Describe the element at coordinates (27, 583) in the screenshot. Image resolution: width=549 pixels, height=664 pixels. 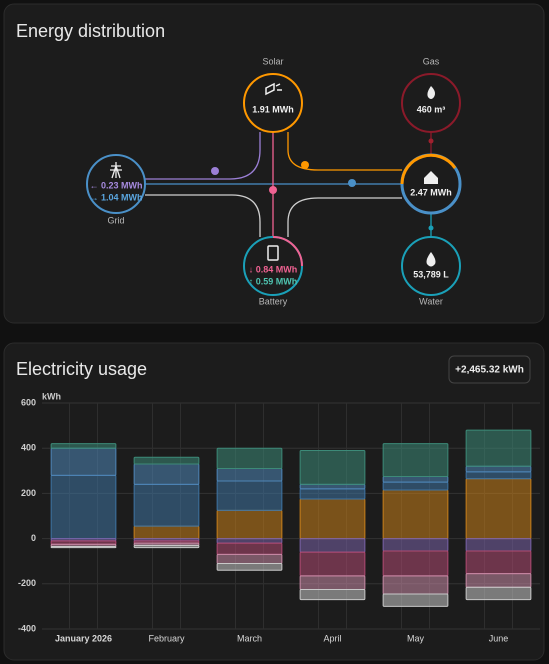
I see `y-tick-label: -200` at that location.